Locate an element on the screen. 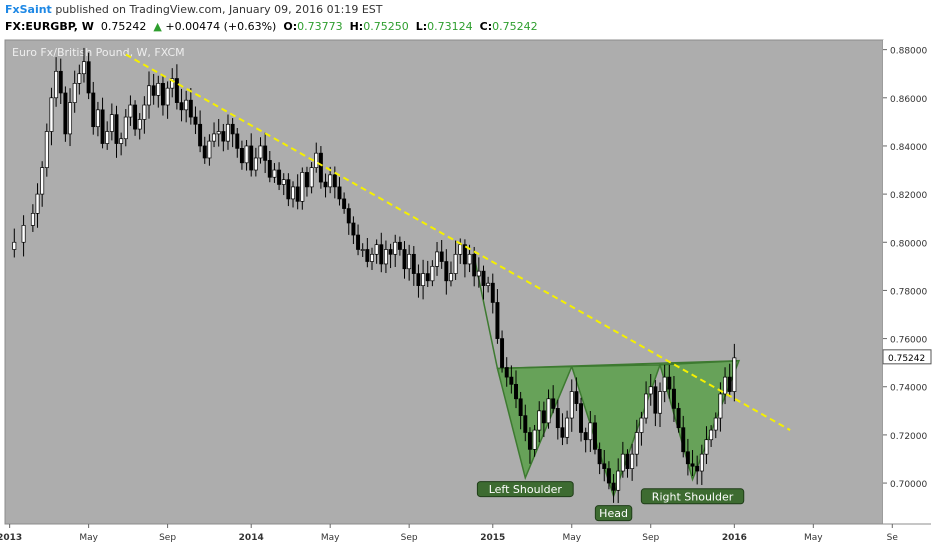 This screenshot has width=932, height=550. chart-title: Euro Fx/British Pound, W, FXCM is located at coordinates (98, 52).